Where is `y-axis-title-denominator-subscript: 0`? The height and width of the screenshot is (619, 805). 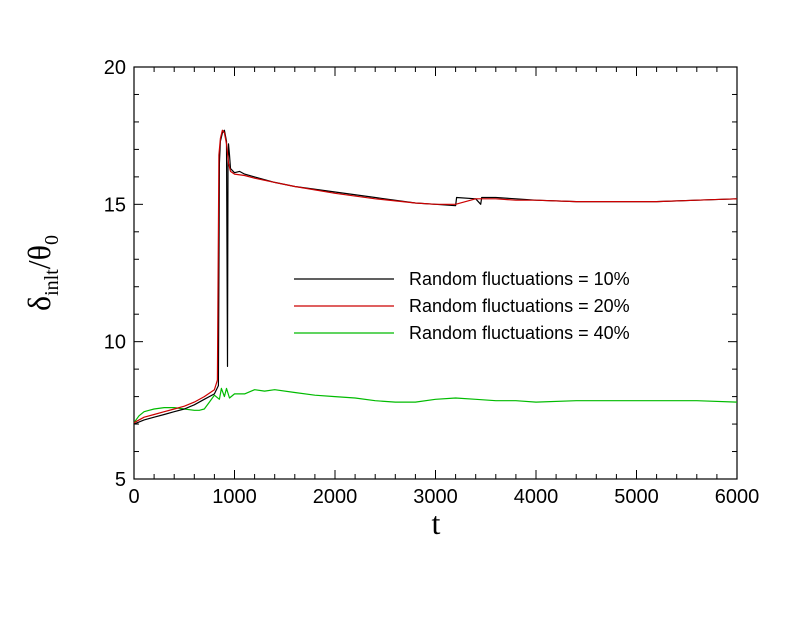
y-axis-title-denominator-subscript: 0 is located at coordinates (52, 240).